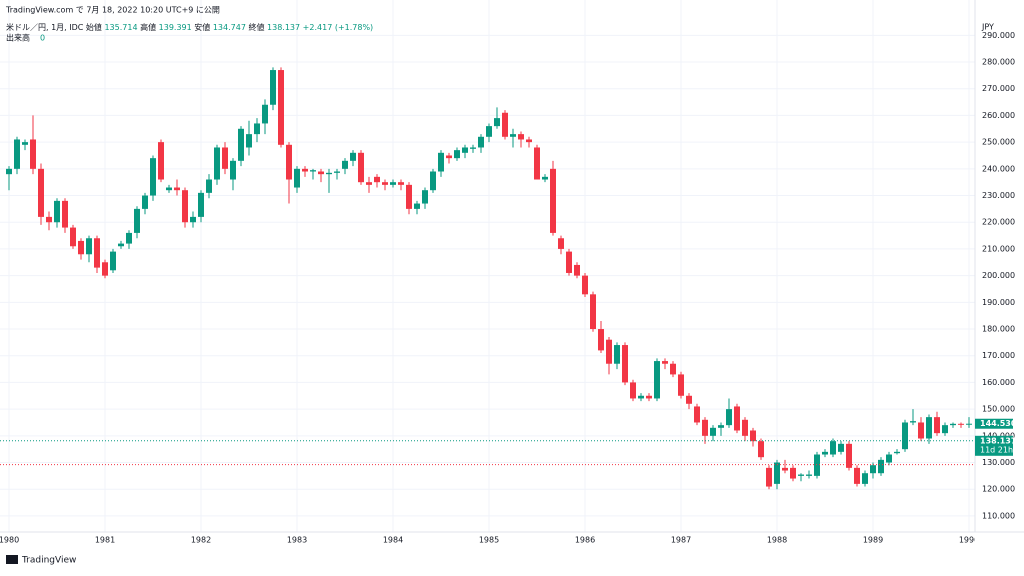 The image size is (1024, 576). I want to click on y-tick-label: 230.000, so click(998, 195).